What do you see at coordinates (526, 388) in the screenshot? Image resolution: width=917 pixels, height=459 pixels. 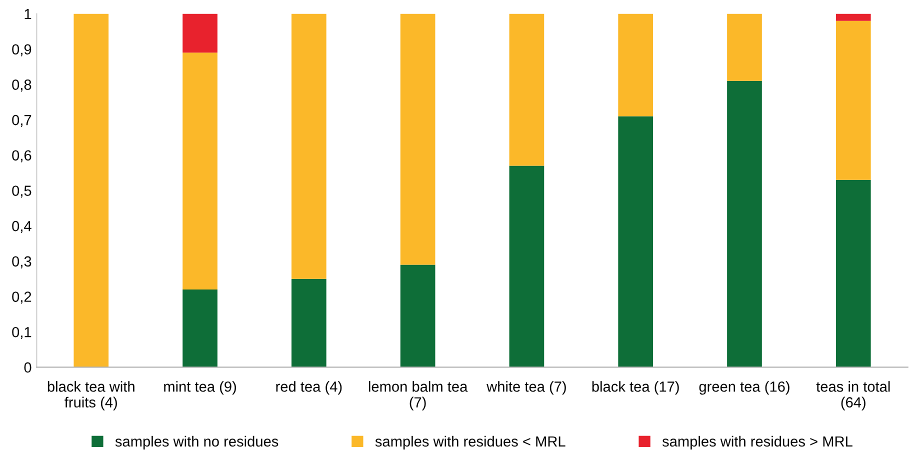 I see `x-tick-label: white tea (7)` at bounding box center [526, 388].